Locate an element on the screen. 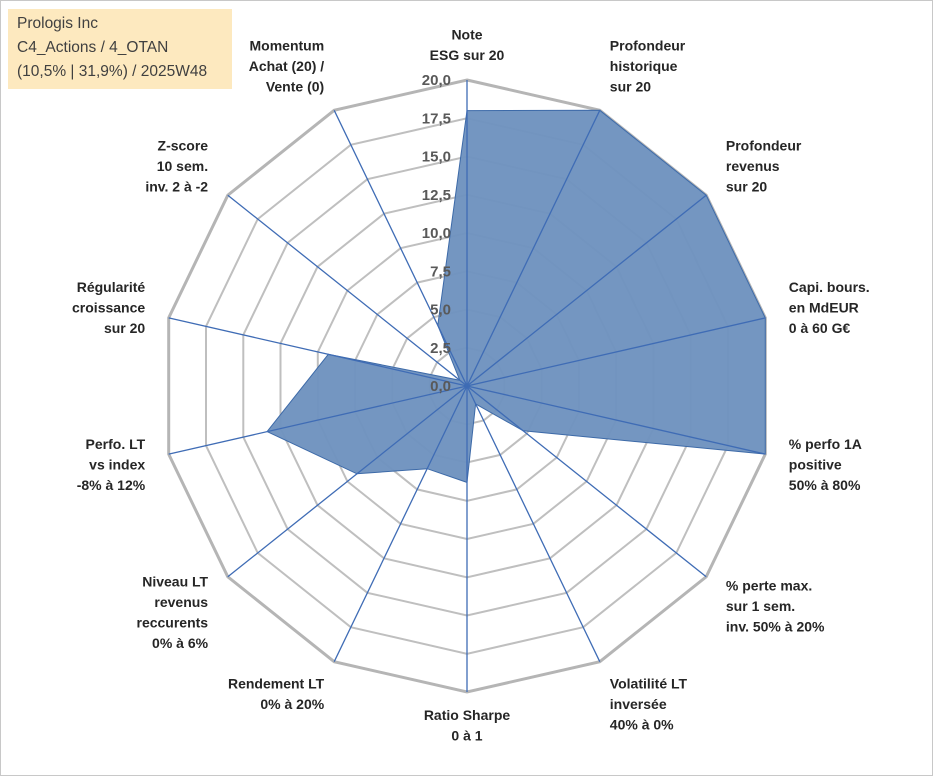 This screenshot has height=776, width=933. category-label: Capi. bours. en MdEUR 0 à 60 G€ is located at coordinates (829, 307).